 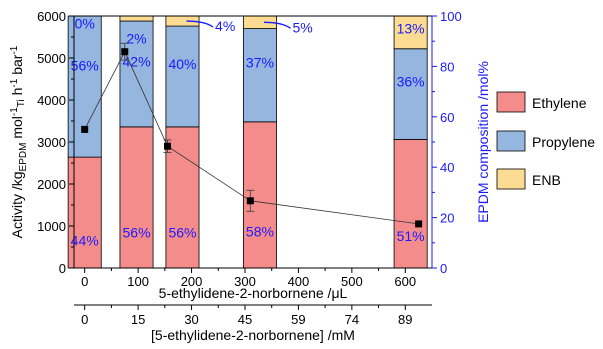 What do you see at coordinates (85, 65) in the screenshot?
I see `percent-label-propylene: 56%` at bounding box center [85, 65].